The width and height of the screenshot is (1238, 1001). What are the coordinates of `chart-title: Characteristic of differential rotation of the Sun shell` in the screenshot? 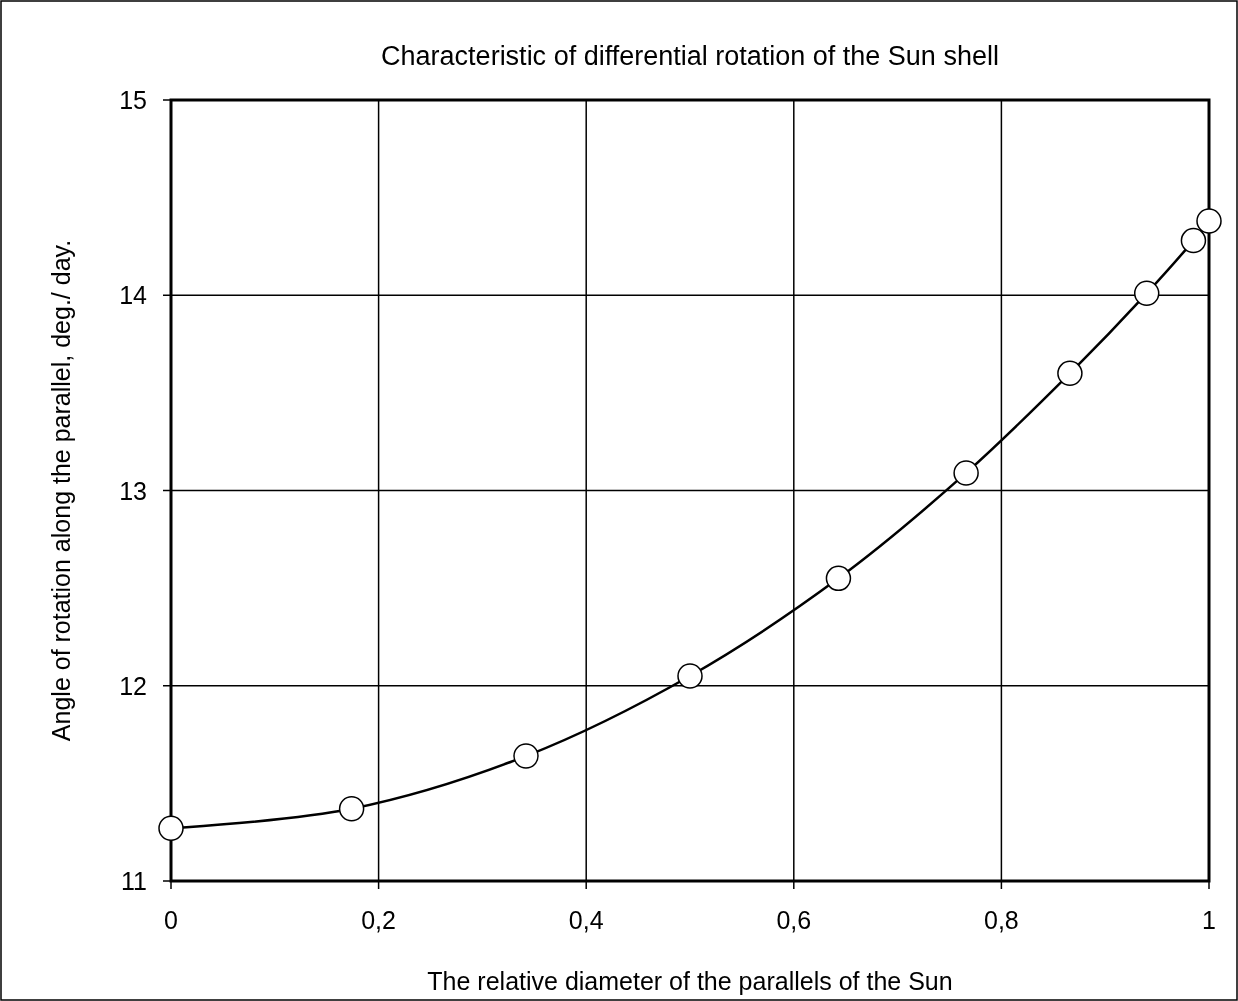 It's located at (690, 56).